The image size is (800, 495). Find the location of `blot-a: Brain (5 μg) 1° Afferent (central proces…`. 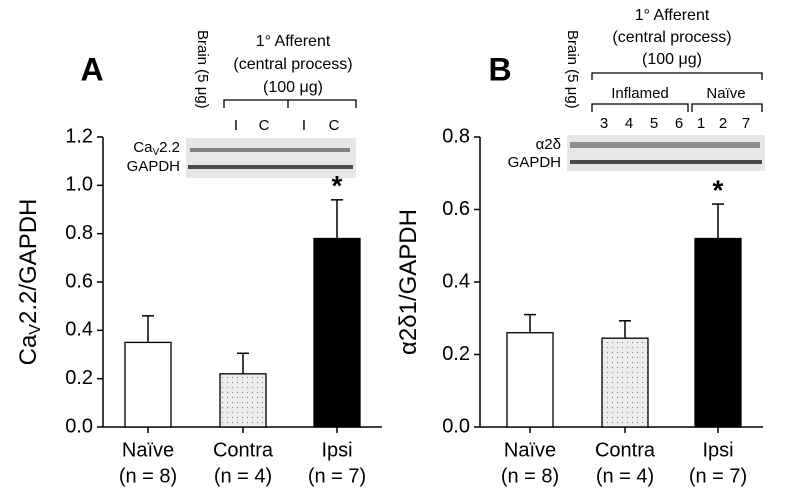

blot-a: Brain (5 μg) 1° Afferent (central proces… is located at coordinates (242, 104).